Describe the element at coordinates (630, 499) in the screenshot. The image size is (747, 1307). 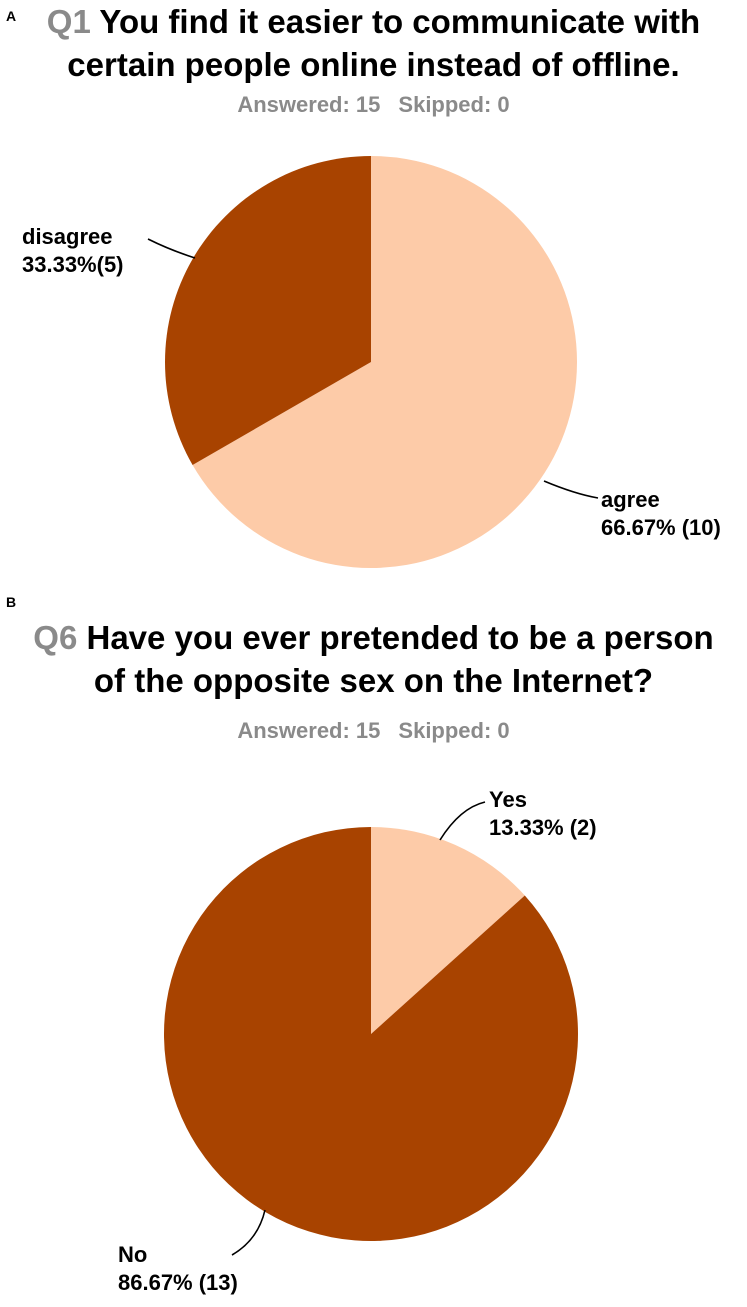
I see `slice-name: agree` at that location.